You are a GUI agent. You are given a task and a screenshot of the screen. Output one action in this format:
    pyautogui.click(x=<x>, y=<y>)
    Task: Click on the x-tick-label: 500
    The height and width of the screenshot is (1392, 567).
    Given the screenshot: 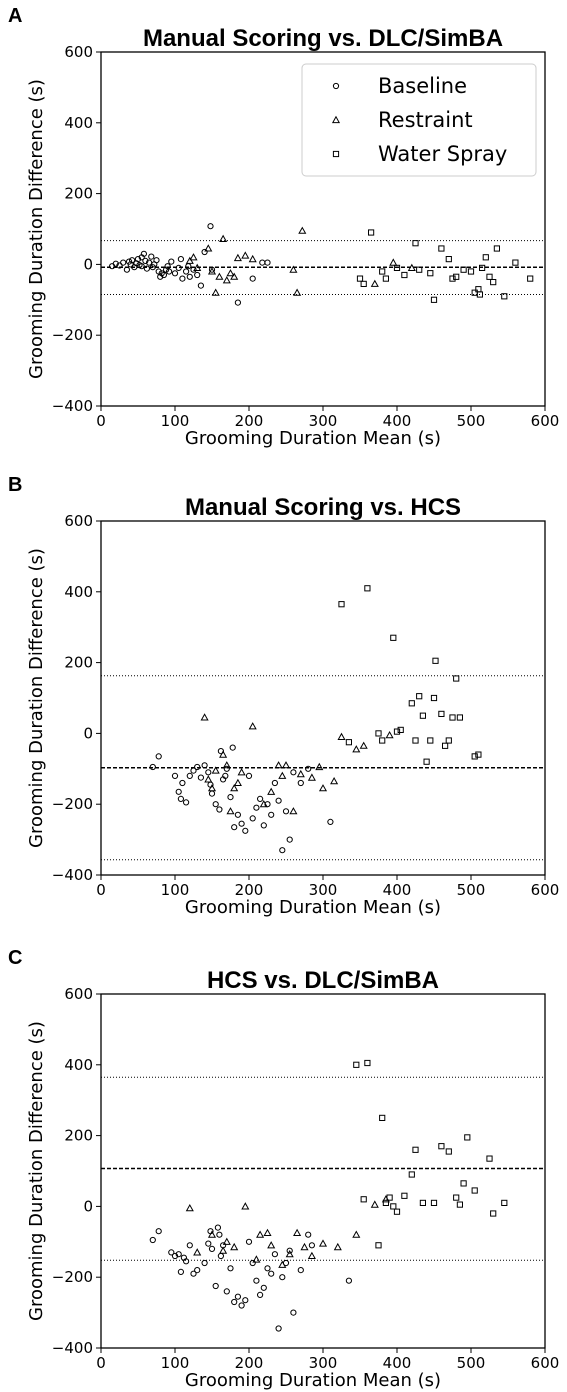 What is the action you would take?
    pyautogui.click(x=471, y=890)
    